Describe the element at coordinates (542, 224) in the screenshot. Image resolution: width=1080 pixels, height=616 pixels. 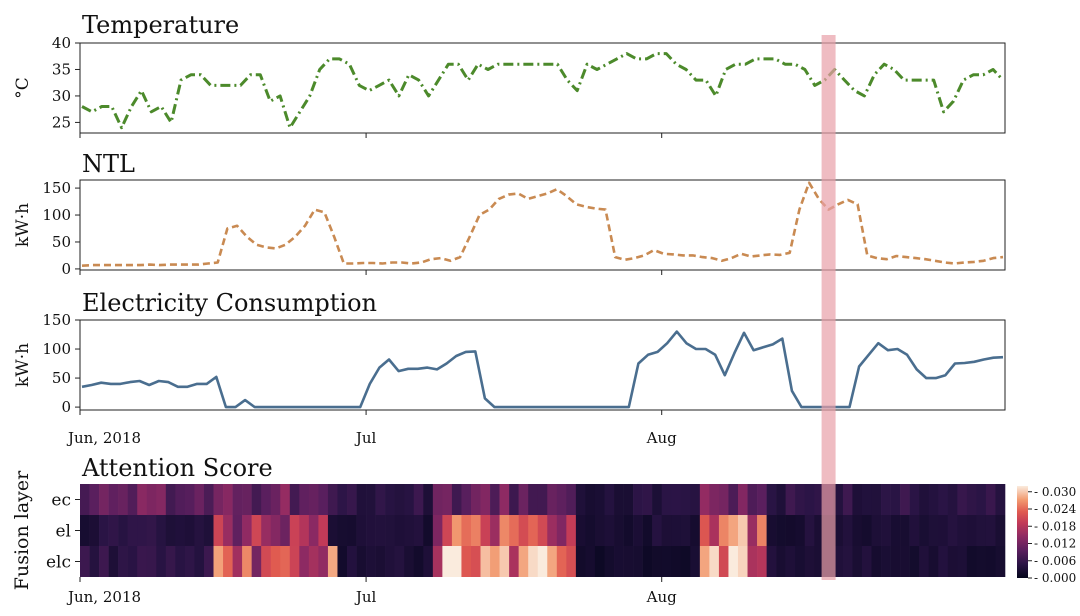
I see `series-line` at that location.